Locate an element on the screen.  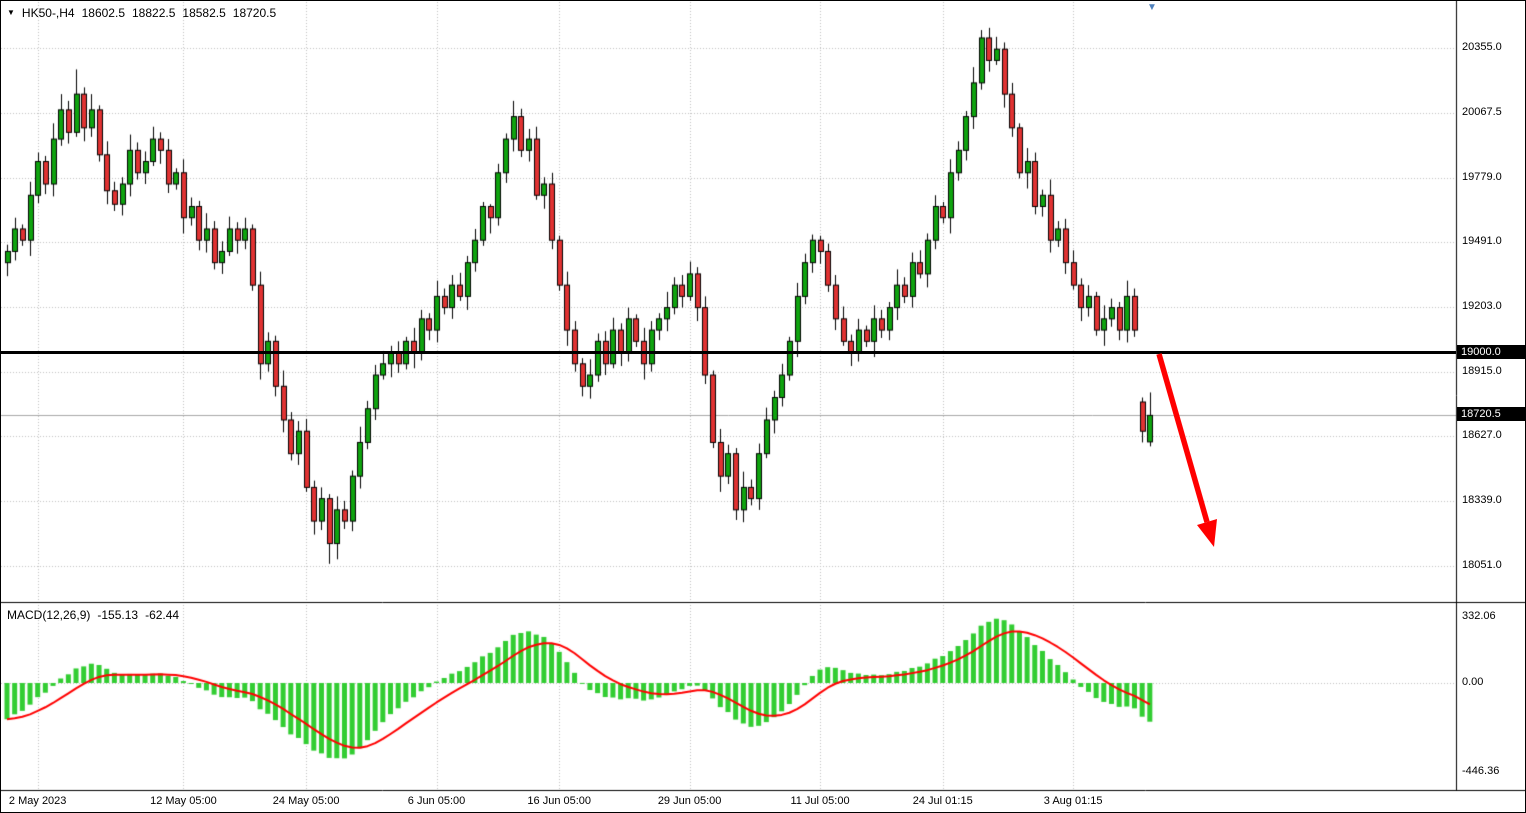
macd-indicator-header: MACD(12,26,9) -155.13 -62.44 is located at coordinates (93, 615).